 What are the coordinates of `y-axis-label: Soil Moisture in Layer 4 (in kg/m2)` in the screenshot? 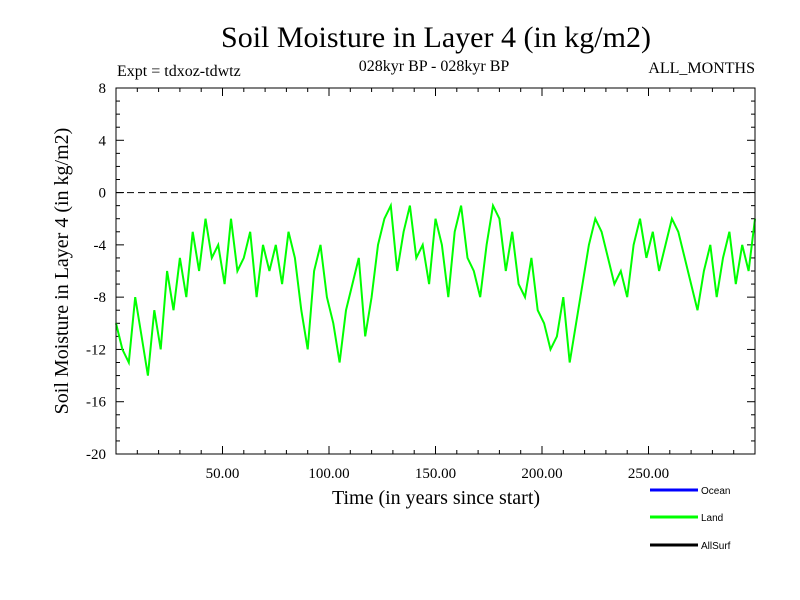 It's located at (62, 271).